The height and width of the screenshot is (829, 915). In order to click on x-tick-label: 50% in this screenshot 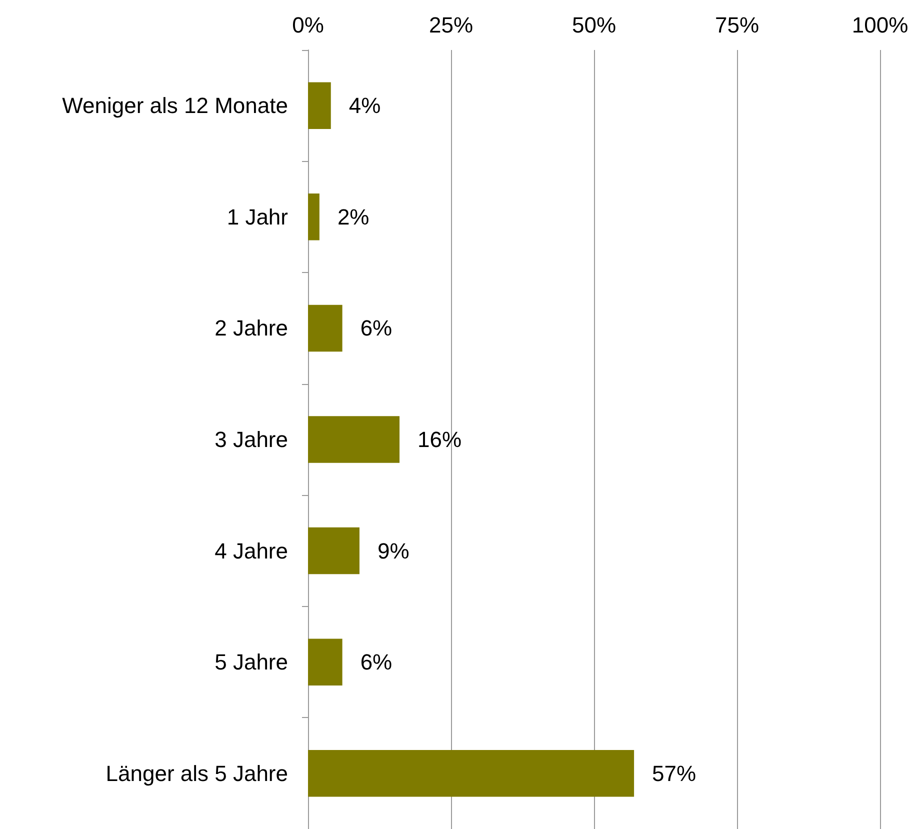, I will do `click(594, 25)`.